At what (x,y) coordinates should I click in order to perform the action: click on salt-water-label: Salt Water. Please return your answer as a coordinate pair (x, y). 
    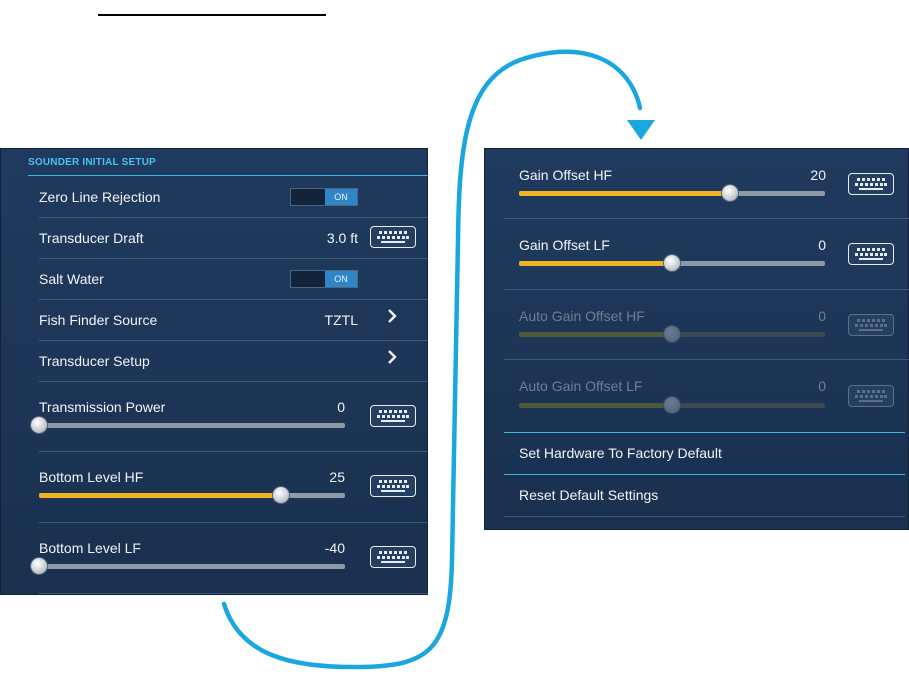
    Looking at the image, I should click on (71, 279).